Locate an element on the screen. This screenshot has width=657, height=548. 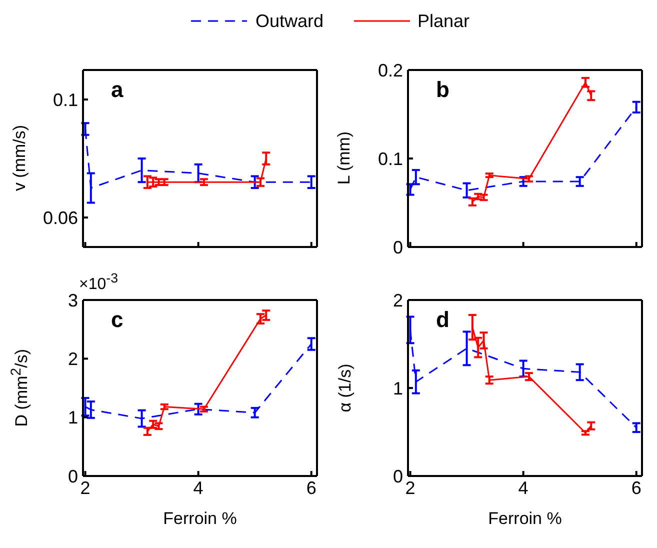
y-axis-title: v (mm/s) is located at coordinates (19, 158).